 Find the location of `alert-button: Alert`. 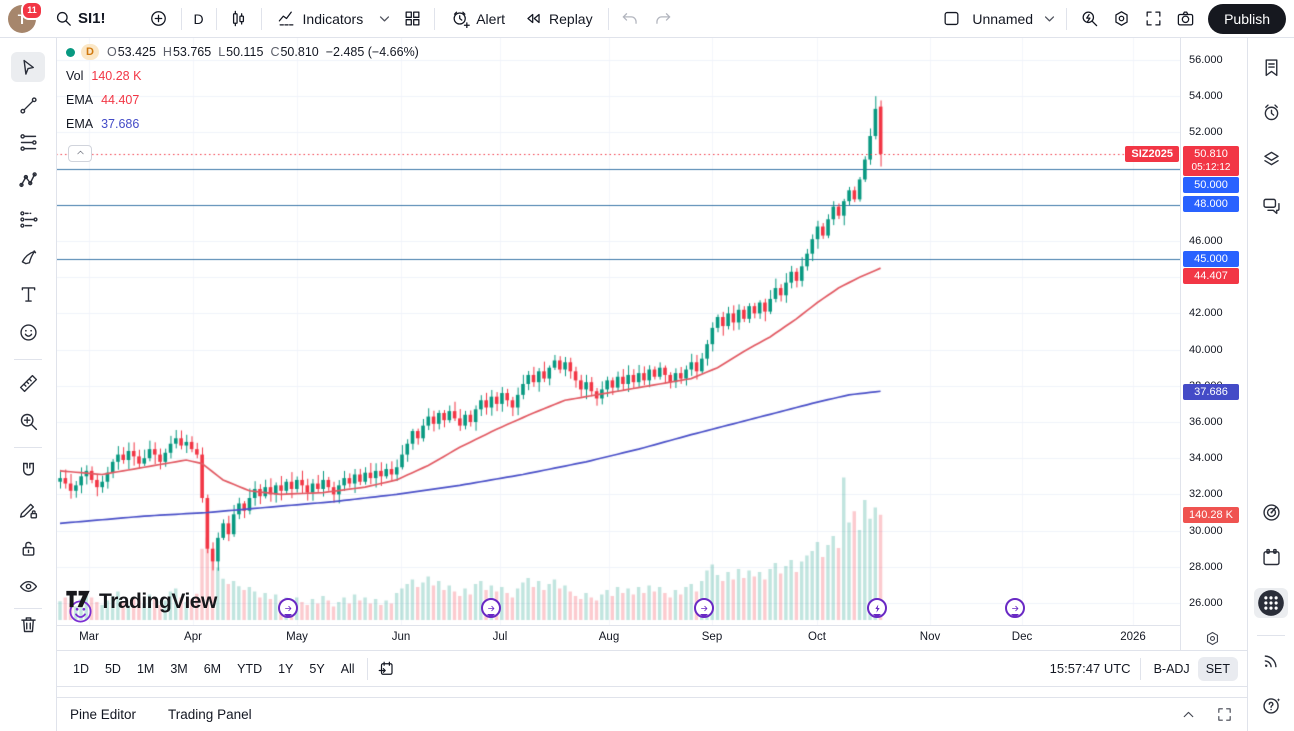

alert-button: Alert is located at coordinates (477, 19).